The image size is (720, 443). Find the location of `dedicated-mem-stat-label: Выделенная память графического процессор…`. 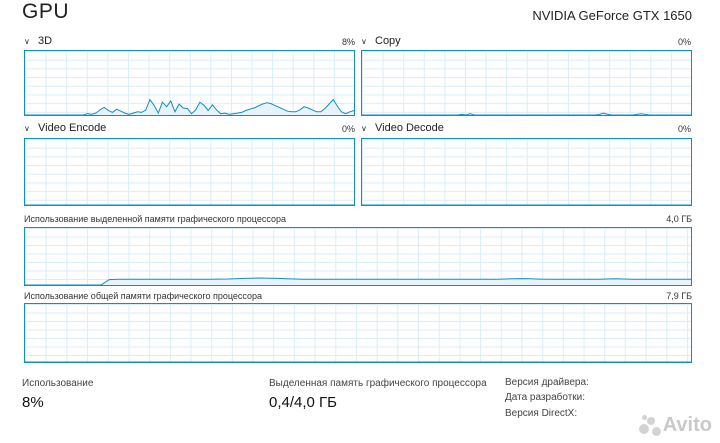

dedicated-mem-stat-label: Выделенная память графического процессор… is located at coordinates (378, 383).